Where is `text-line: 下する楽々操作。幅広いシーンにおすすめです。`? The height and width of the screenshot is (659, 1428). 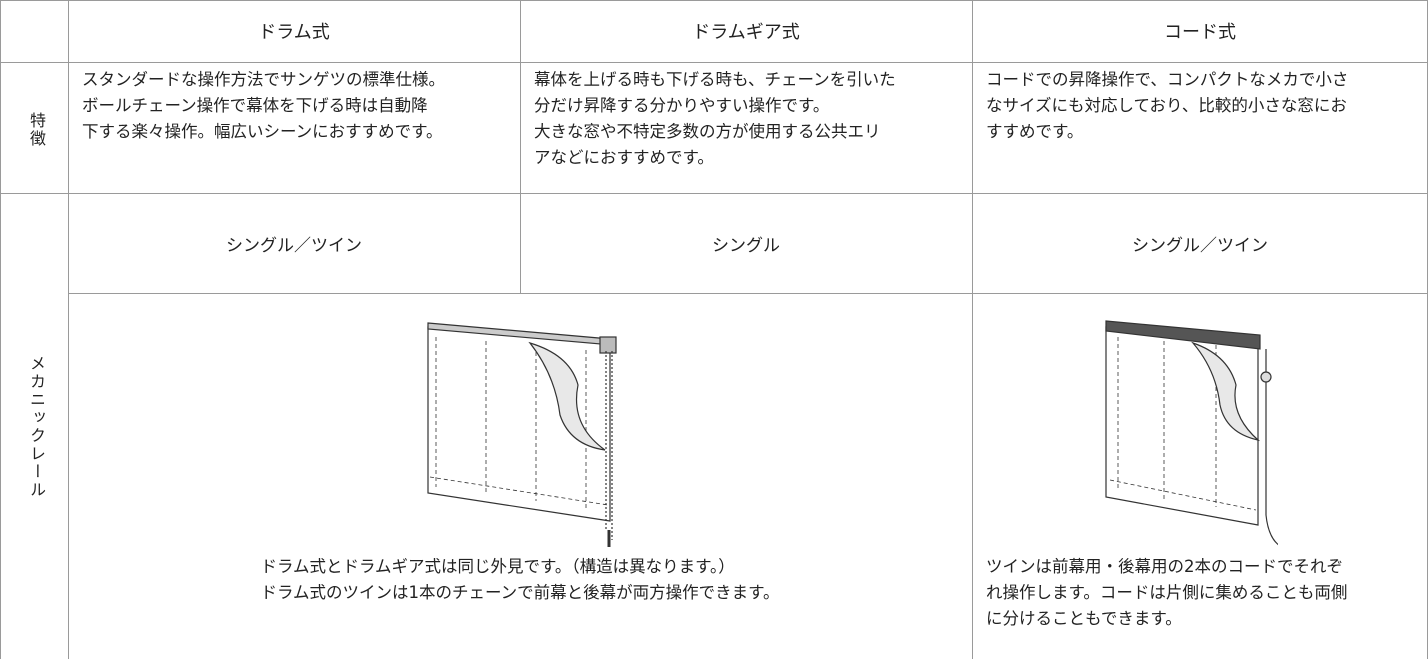
text-line: 下する楽々操作。幅広いシーンにおすすめです。 is located at coordinates (262, 131).